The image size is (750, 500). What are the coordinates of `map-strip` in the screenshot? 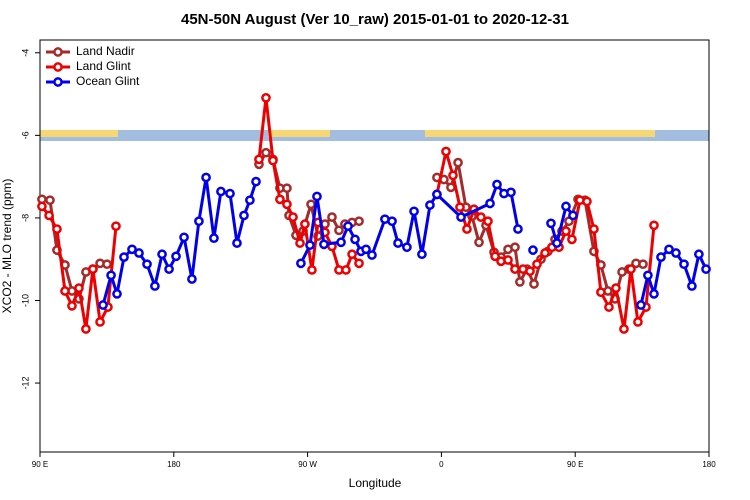 It's located at (374, 135).